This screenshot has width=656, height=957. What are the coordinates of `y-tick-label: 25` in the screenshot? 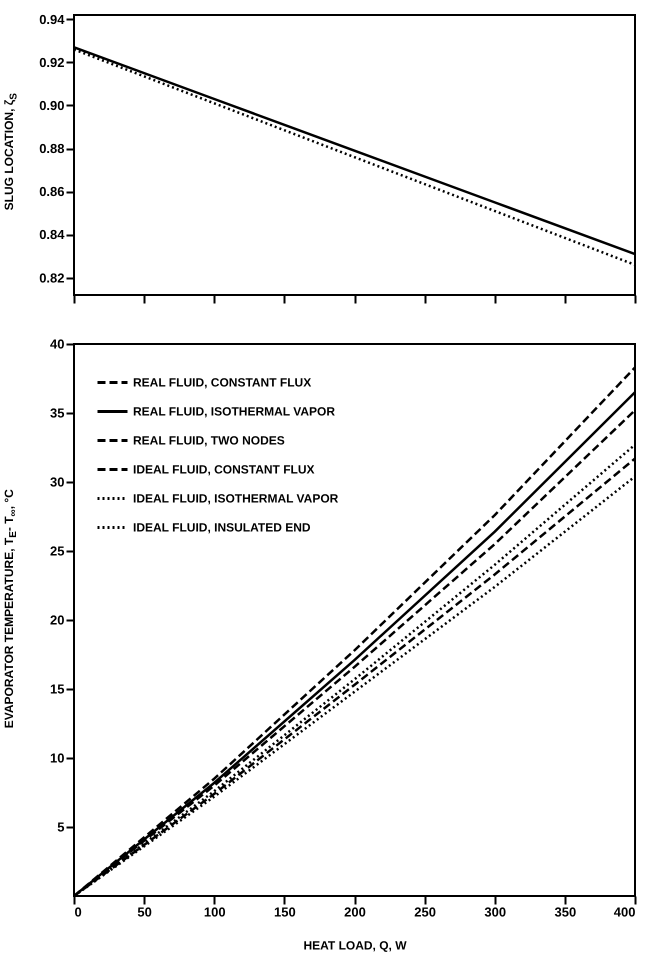 It's located at (57, 551).